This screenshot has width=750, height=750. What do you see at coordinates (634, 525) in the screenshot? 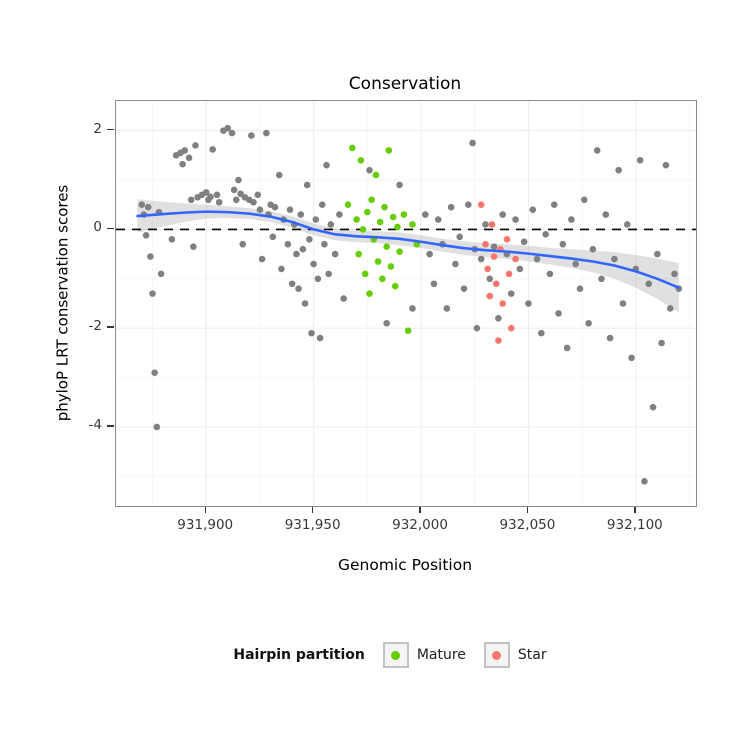
I see `x-tick-label: 932,100` at bounding box center [634, 525].